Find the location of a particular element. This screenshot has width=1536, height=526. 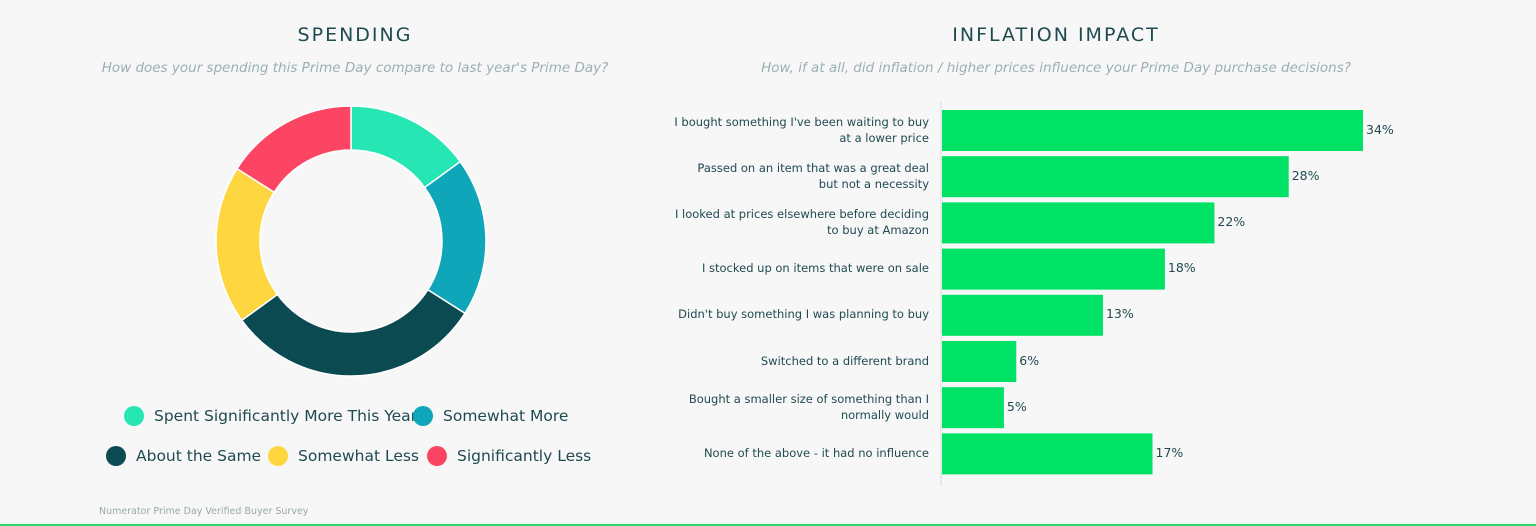

legend-label: Significantly Less is located at coordinates (524, 456).